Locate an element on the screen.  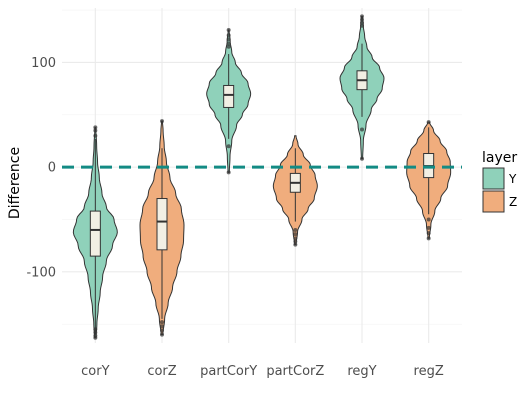
violin-regY is located at coordinates (362, 87).